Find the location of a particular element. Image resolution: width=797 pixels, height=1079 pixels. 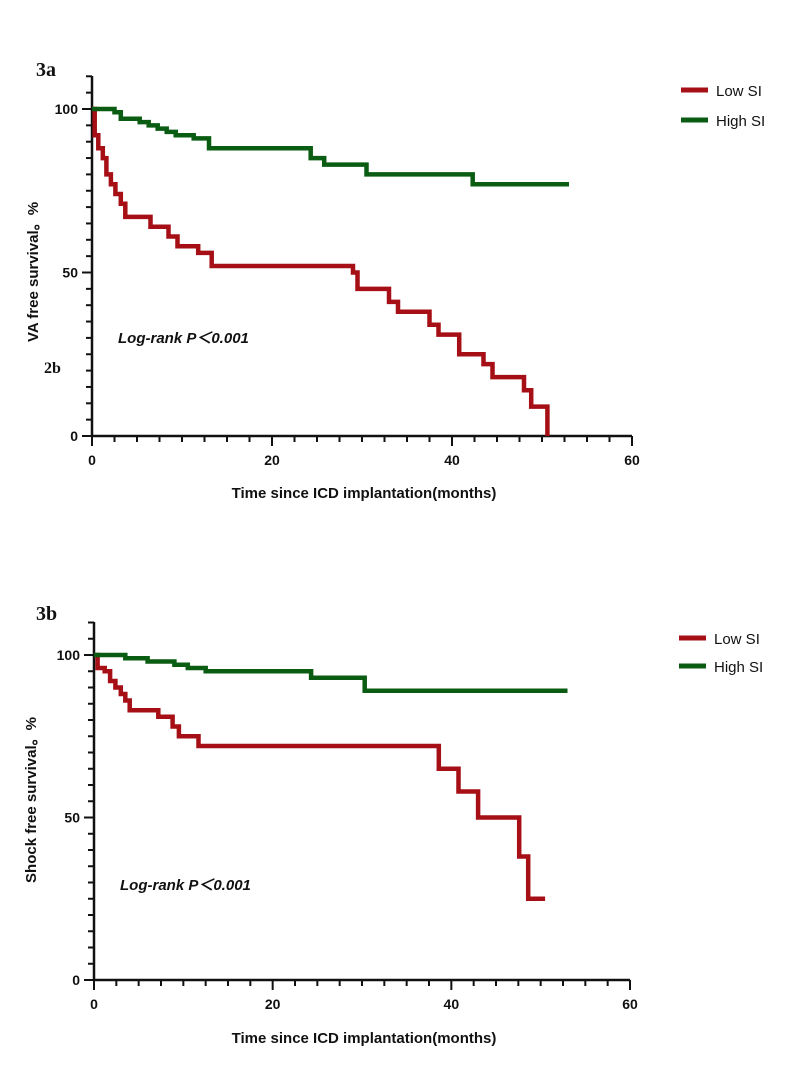

panel-3a-label: 3a is located at coordinates (46, 70).